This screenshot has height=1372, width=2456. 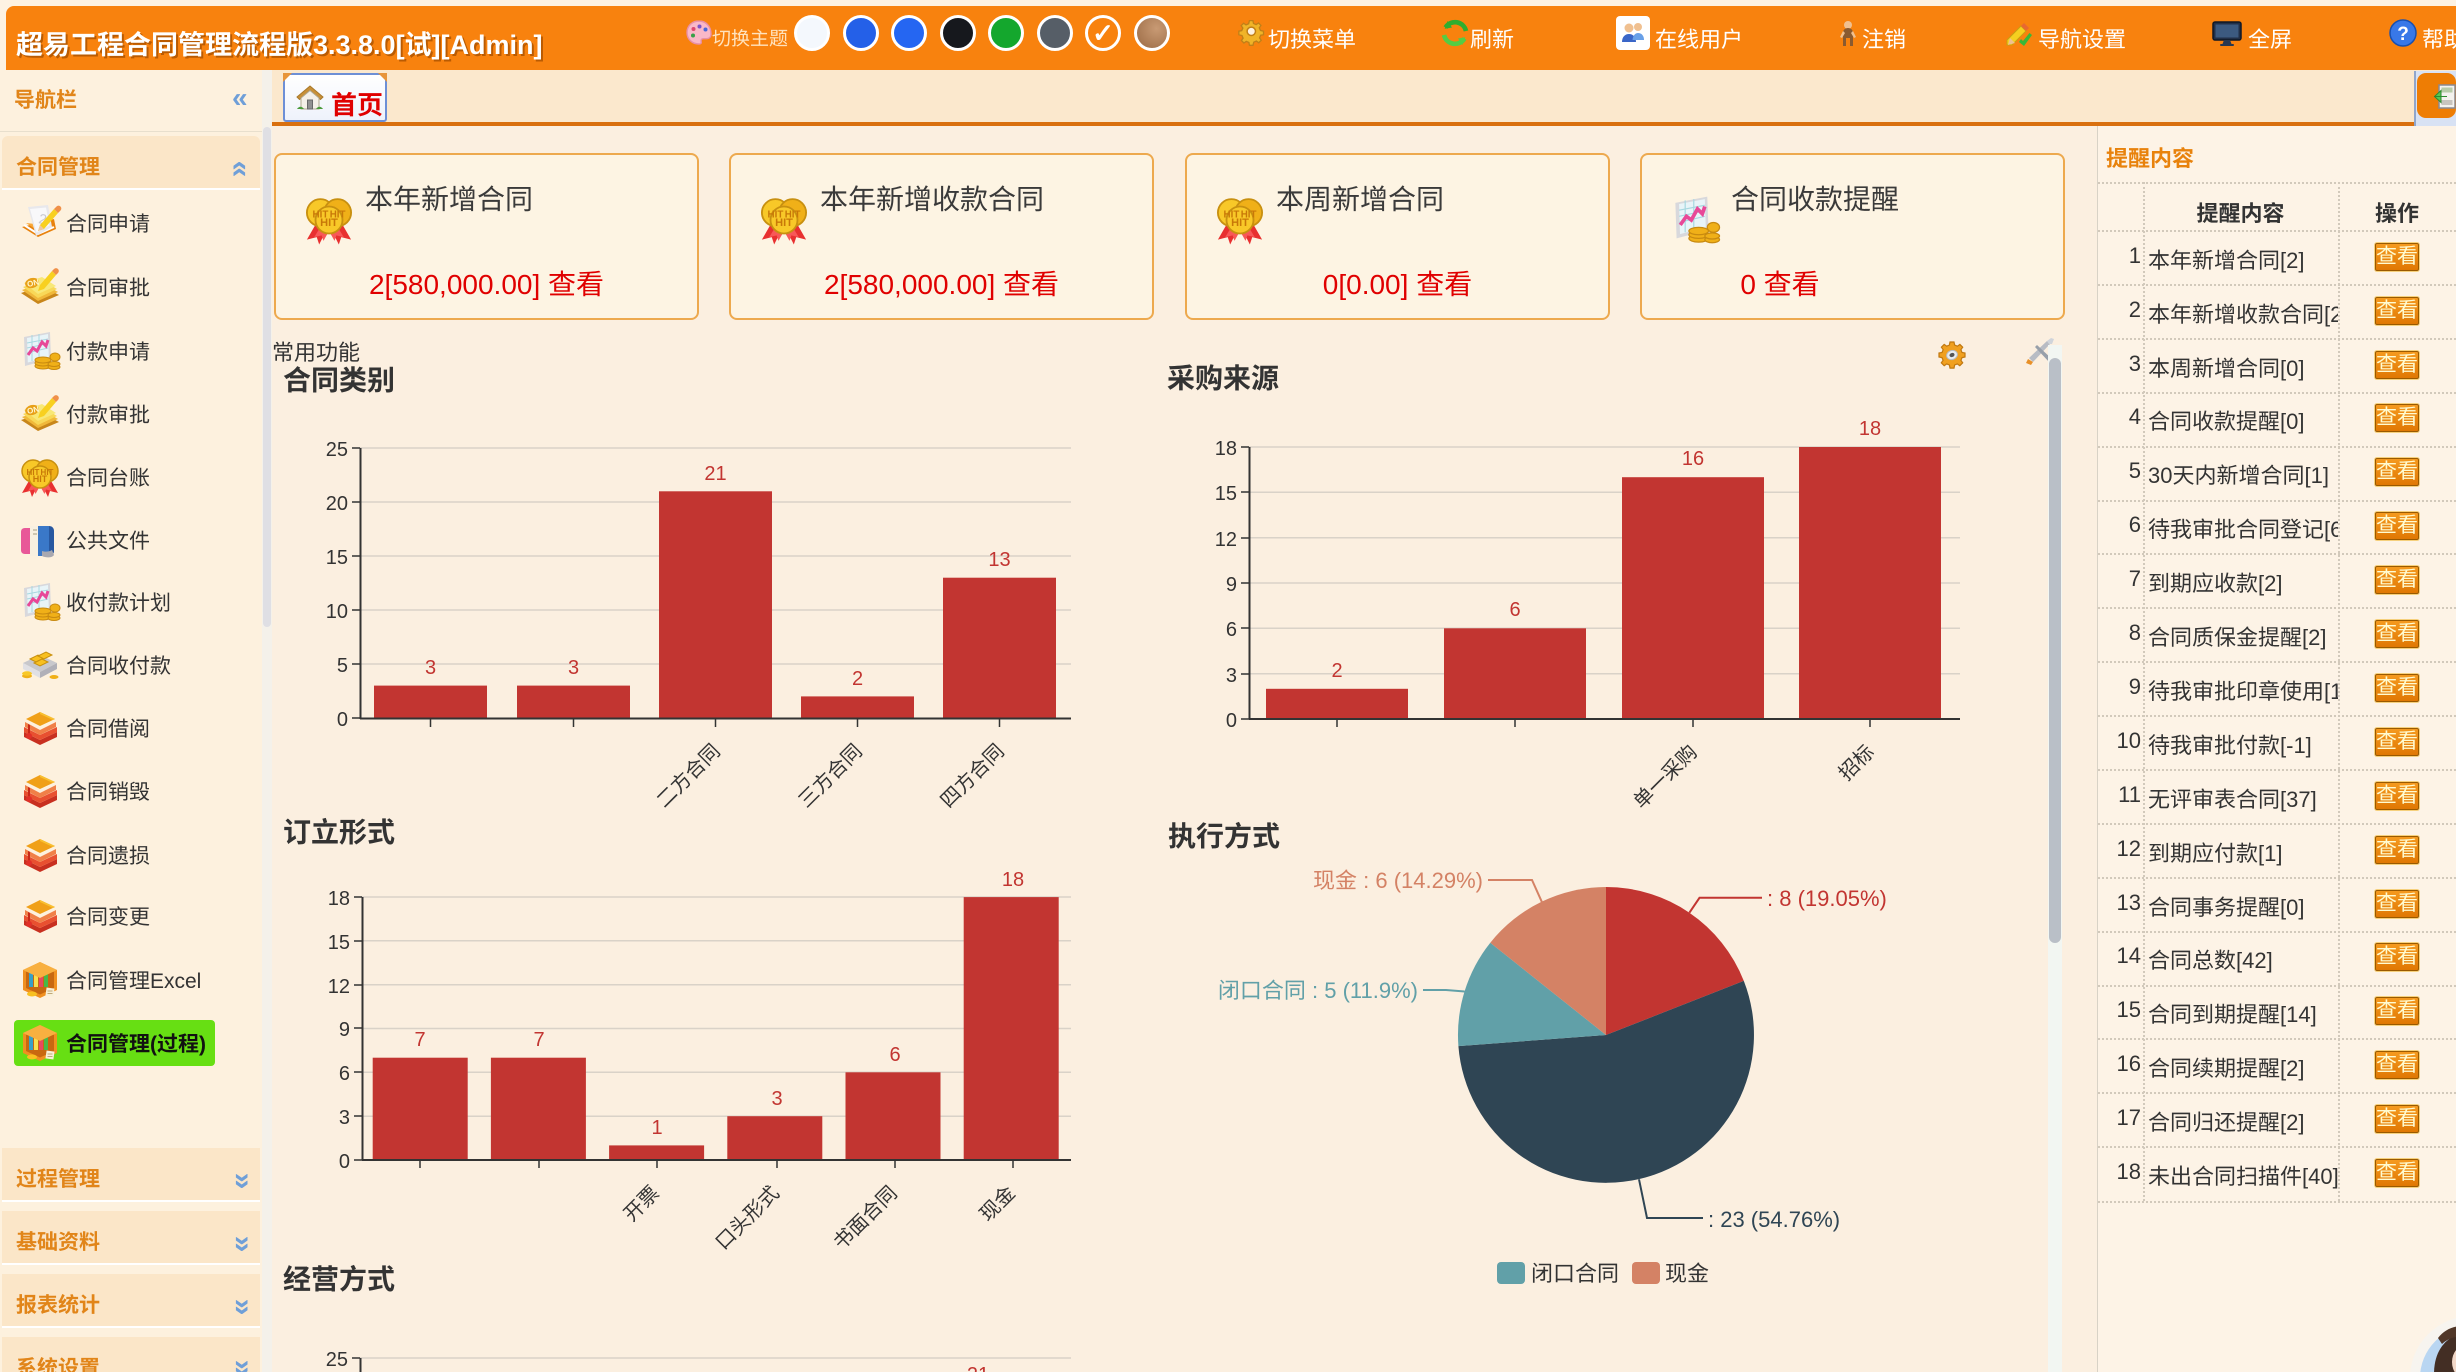 What do you see at coordinates (1224, 836) in the screenshot?
I see `svg-text: 执行方式` at bounding box center [1224, 836].